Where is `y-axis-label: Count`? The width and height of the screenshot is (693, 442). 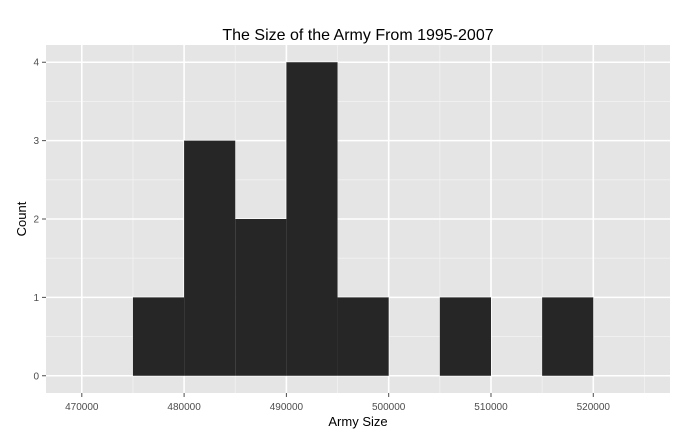 y-axis-label: Count is located at coordinates (21, 218).